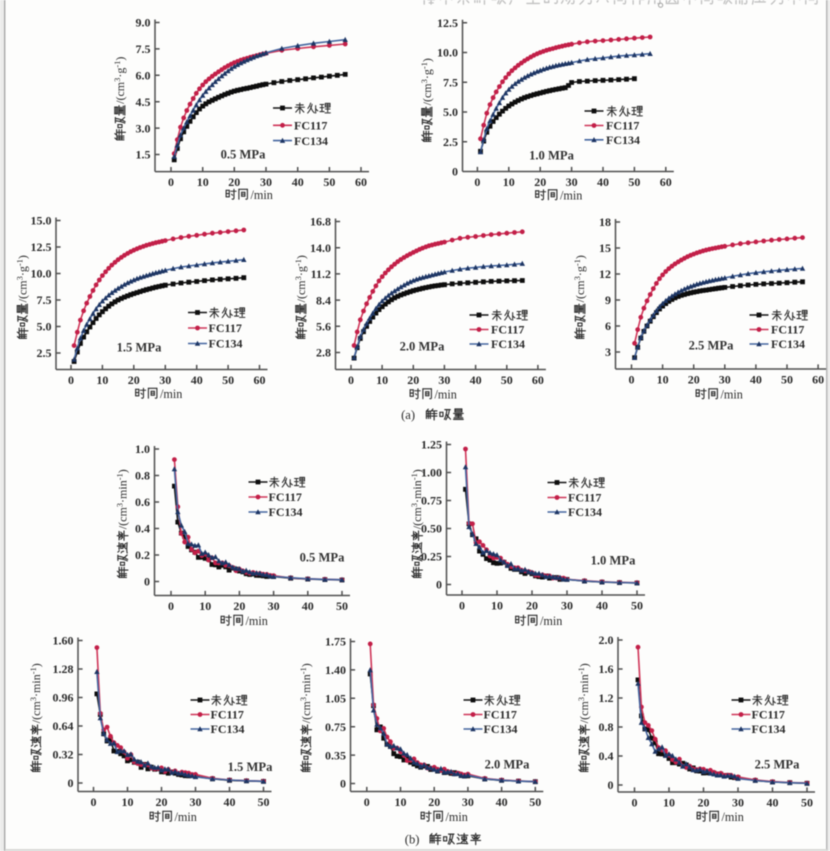 The image size is (830, 851). What do you see at coordinates (143, 128) in the screenshot?
I see `svg-text: 3.0` at bounding box center [143, 128].